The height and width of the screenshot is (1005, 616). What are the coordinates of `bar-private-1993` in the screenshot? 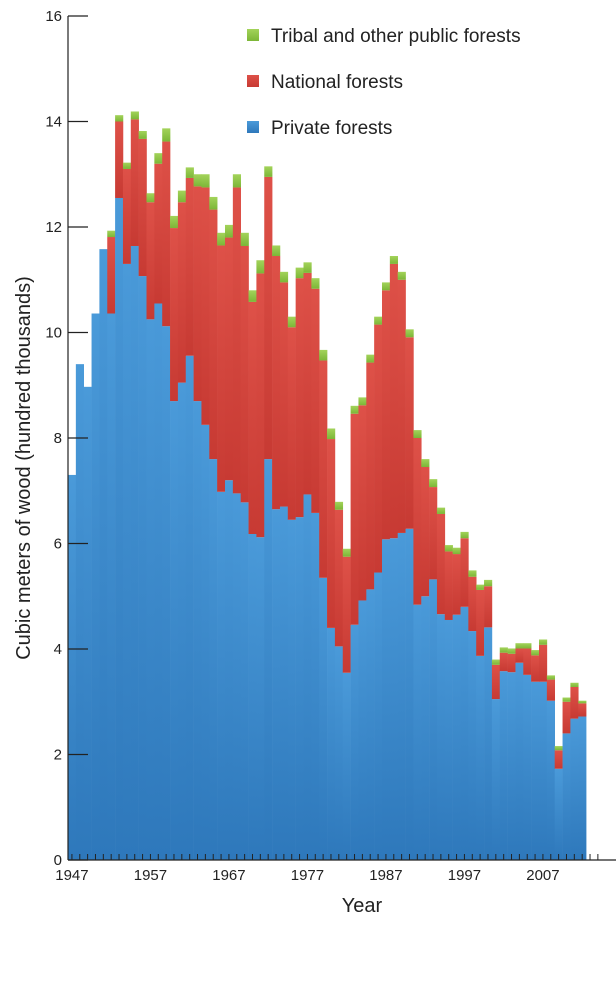 It's located at (433, 719).